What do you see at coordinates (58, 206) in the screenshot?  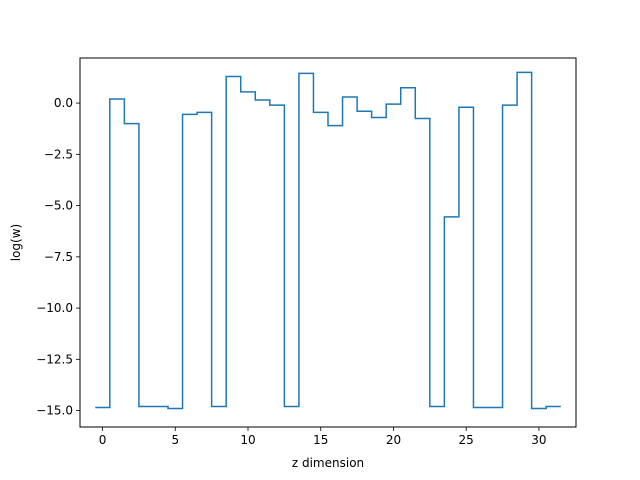 I see `y-tick-label: −5.0` at bounding box center [58, 206].